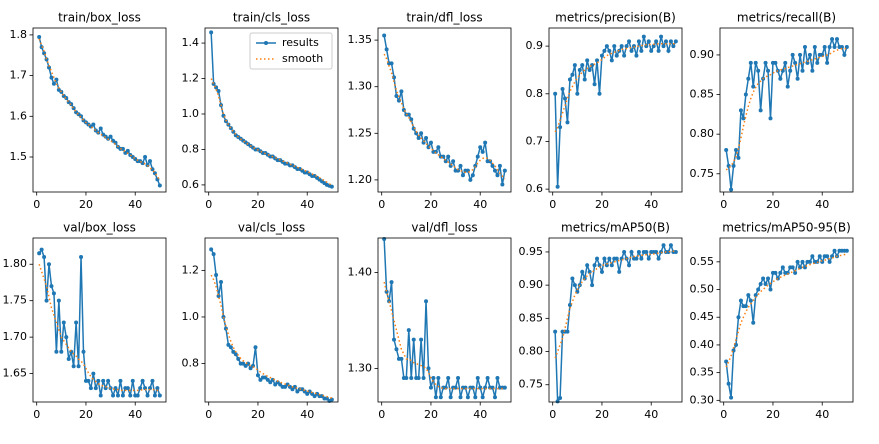 This screenshot has height=444, width=879. Describe the element at coordinates (702, 289) in the screenshot. I see `y-tick-label: 0.50` at that location.